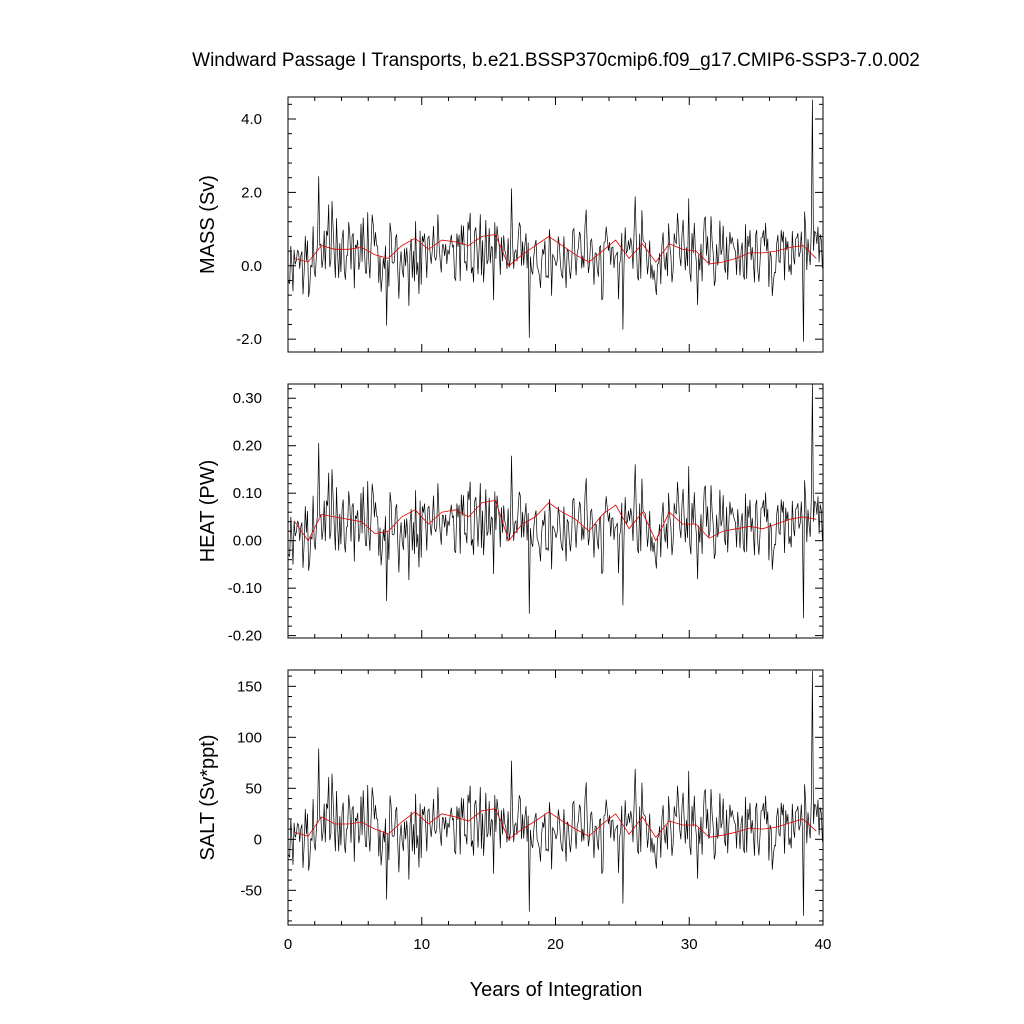  What do you see at coordinates (556, 990) in the screenshot?
I see `x-axis-label: Years of Integration` at bounding box center [556, 990].